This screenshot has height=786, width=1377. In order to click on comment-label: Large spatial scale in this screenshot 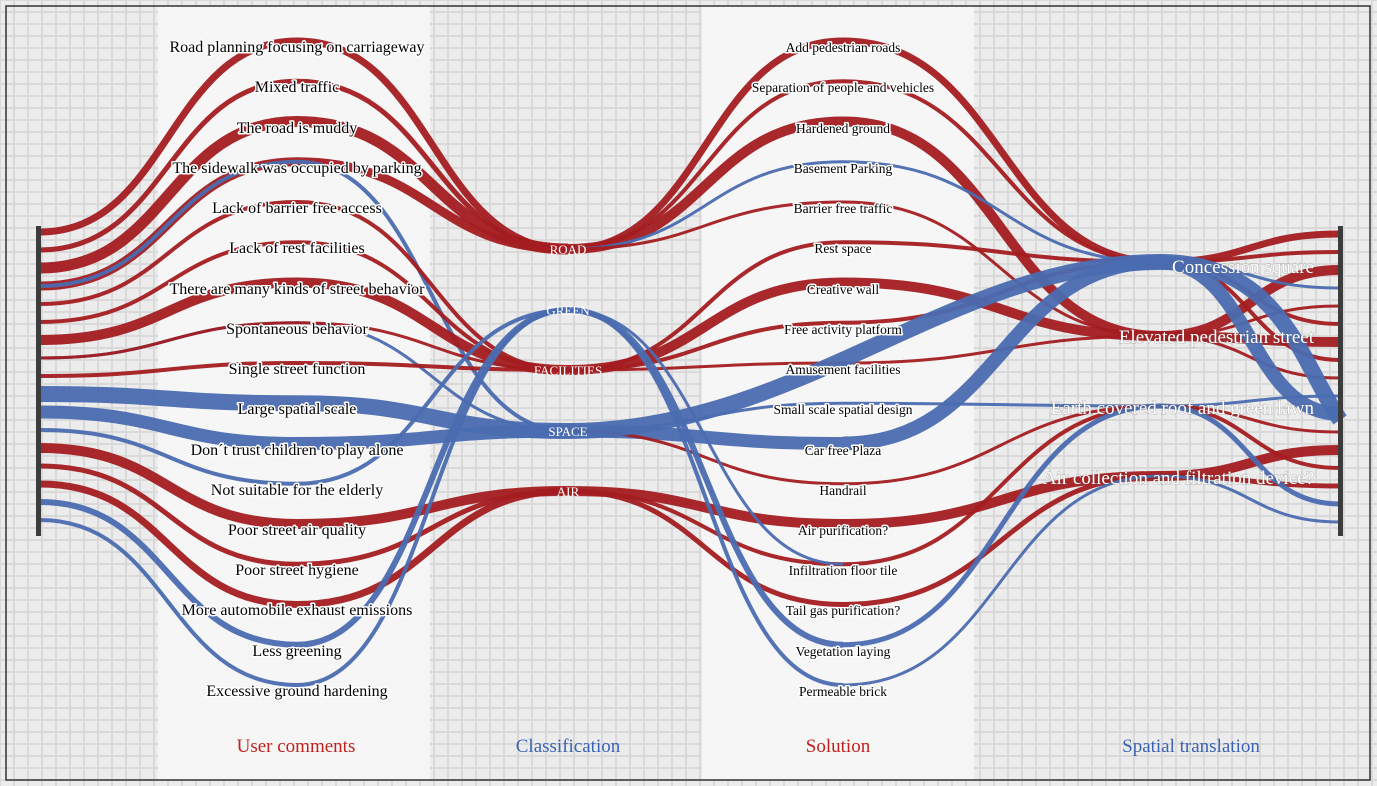, I will do `click(297, 409)`.